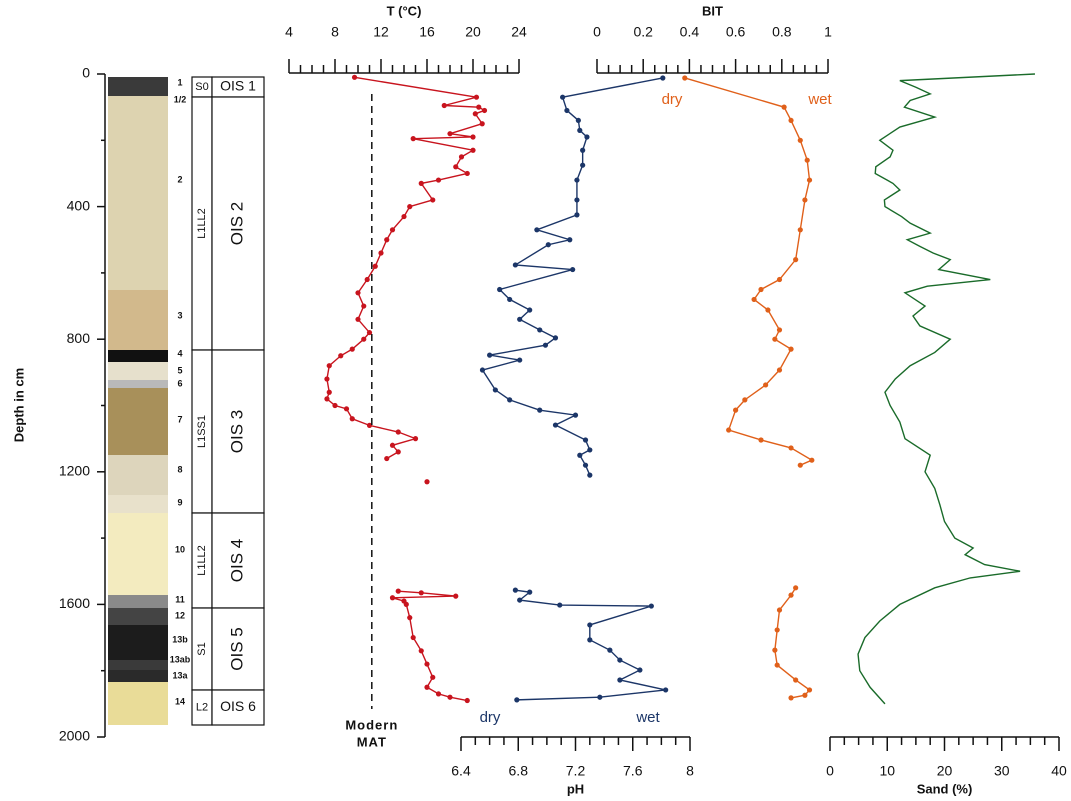  Describe the element at coordinates (74, 471) in the screenshot. I see `y-tick-label: 1200` at that location.